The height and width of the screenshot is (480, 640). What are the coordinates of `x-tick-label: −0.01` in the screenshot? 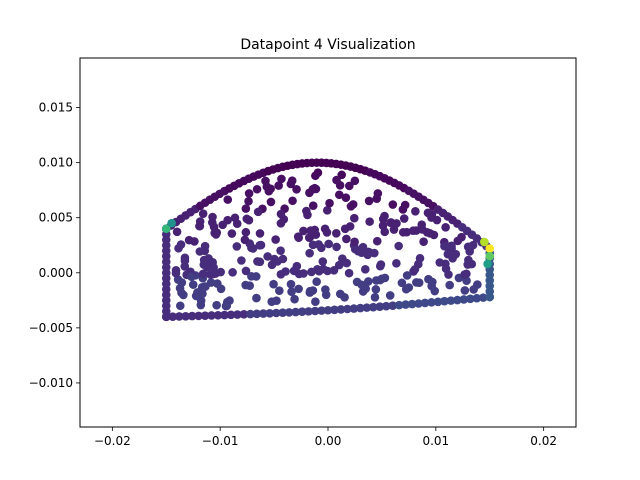 It's located at (220, 441).